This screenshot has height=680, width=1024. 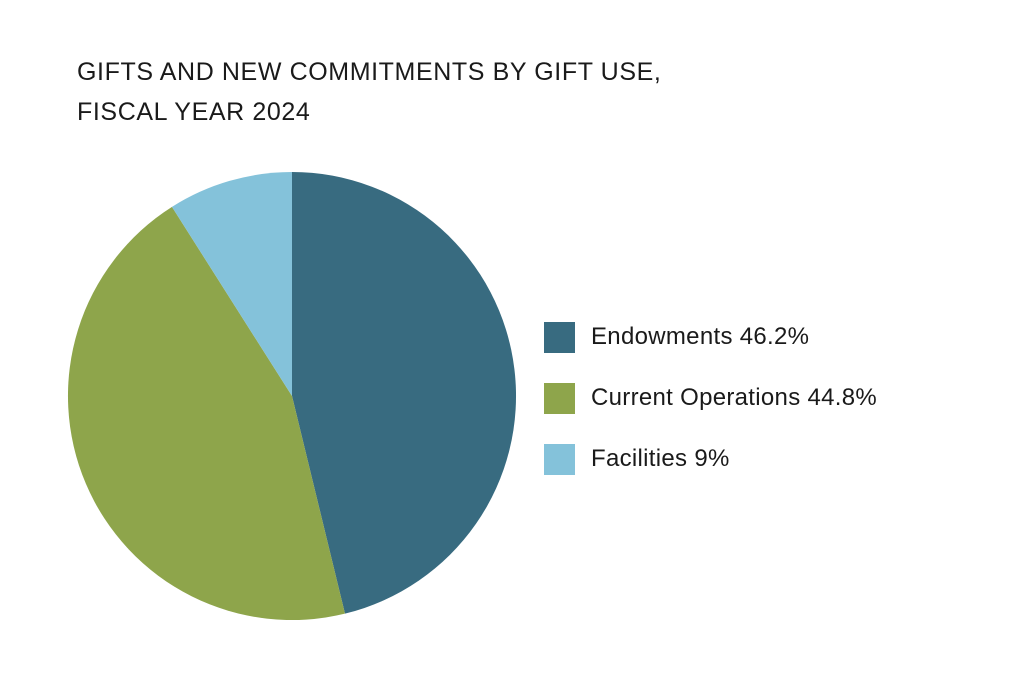 I want to click on pie-slice-endowments, so click(x=404, y=393).